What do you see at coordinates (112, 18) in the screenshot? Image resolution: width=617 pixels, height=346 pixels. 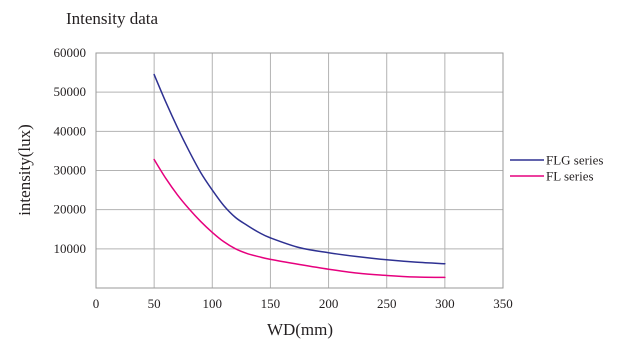 I see `chart-title: Intensity data` at bounding box center [112, 18].